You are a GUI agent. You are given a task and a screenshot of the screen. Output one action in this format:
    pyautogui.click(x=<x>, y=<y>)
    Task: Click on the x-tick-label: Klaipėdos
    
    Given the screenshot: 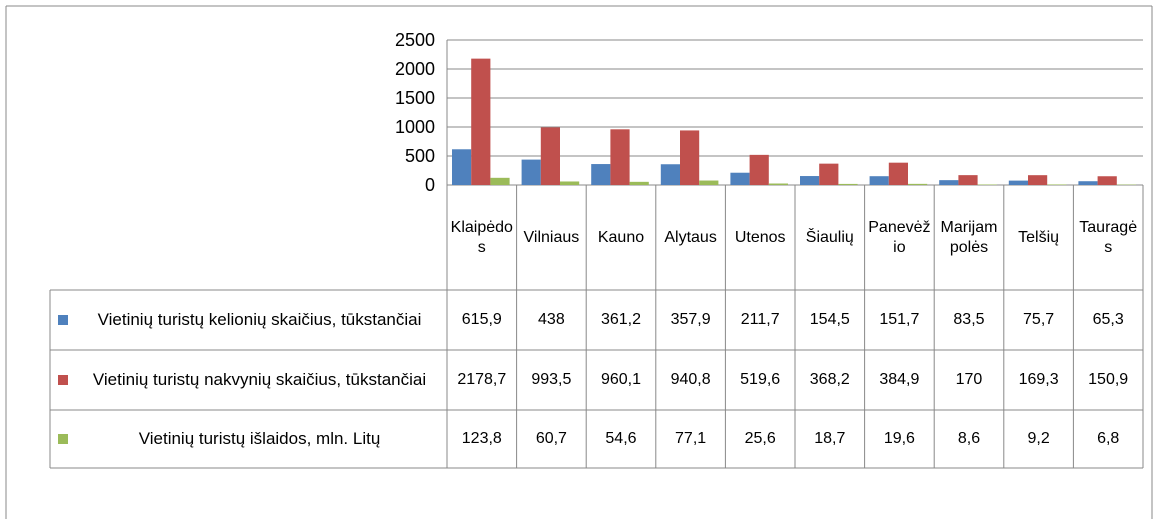 What is the action you would take?
    pyautogui.click(x=481, y=237)
    